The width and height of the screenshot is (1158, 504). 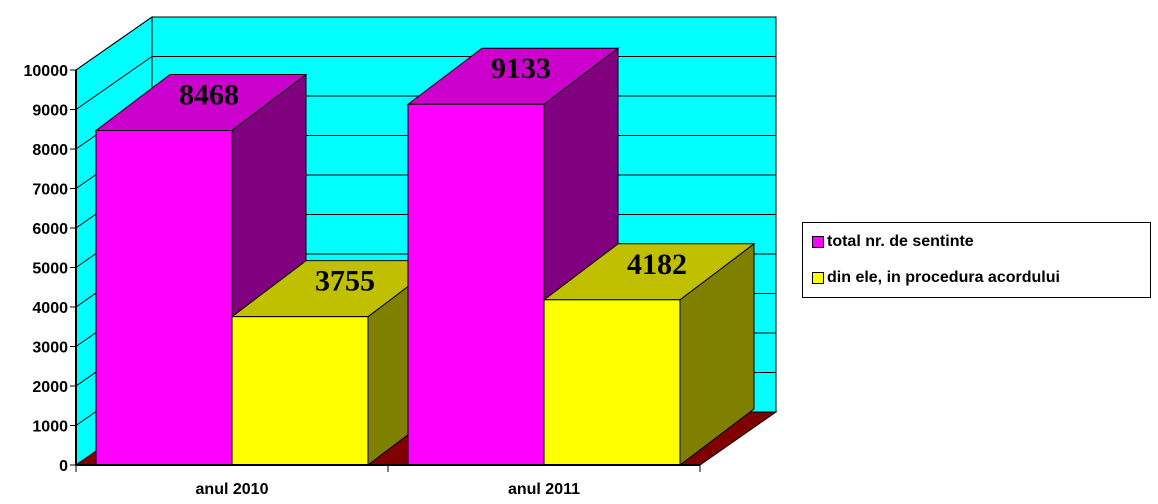 I want to click on legend-label-acord: din ele, in procedura acordului, so click(x=943, y=277).